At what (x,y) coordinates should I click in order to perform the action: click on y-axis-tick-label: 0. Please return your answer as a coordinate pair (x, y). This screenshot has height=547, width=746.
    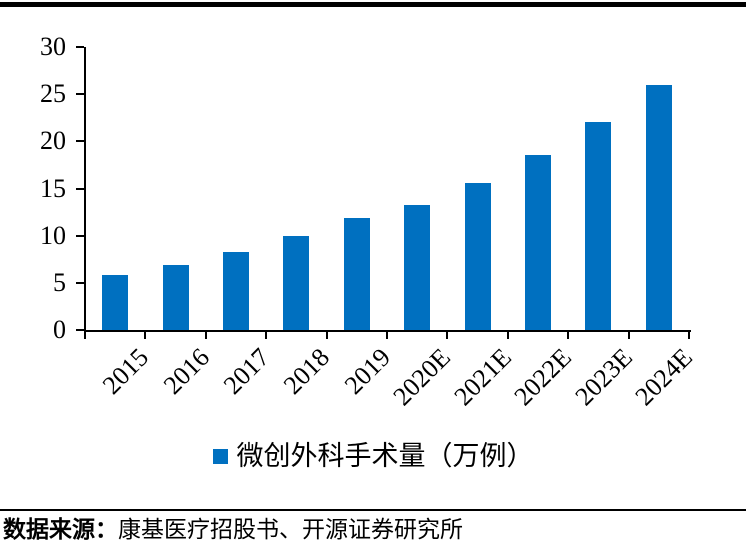
    Looking at the image, I should click on (59, 329).